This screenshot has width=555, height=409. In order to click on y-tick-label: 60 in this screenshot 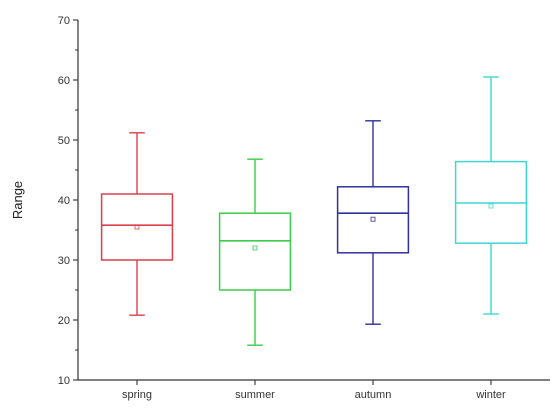, I will do `click(64, 81)`.